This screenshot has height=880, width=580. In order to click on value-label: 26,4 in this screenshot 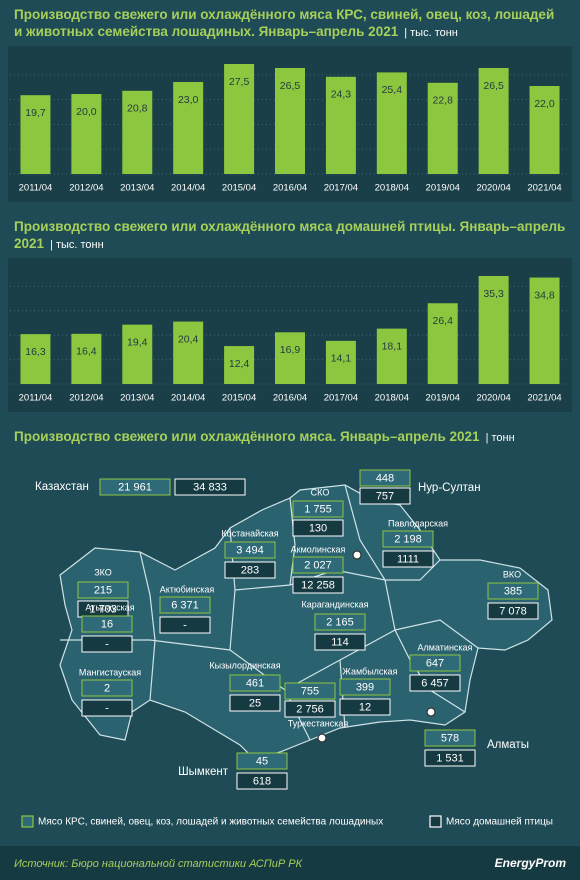, I will do `click(443, 321)`.